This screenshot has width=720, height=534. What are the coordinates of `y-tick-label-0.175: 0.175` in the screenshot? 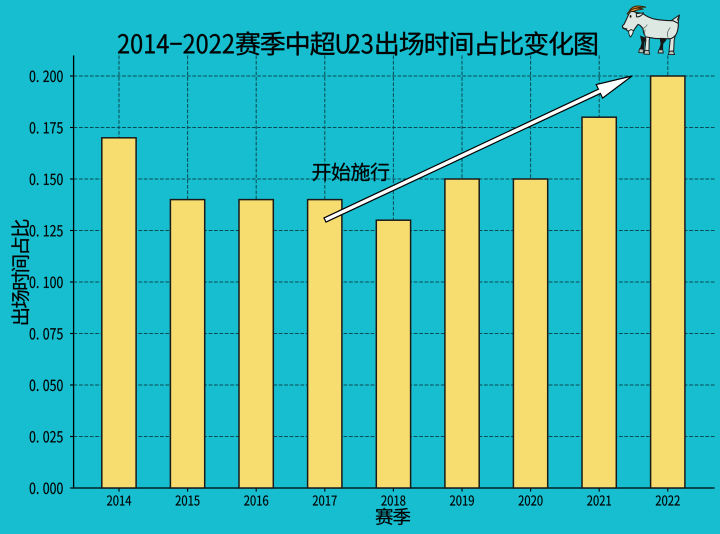 It's located at (46, 127).